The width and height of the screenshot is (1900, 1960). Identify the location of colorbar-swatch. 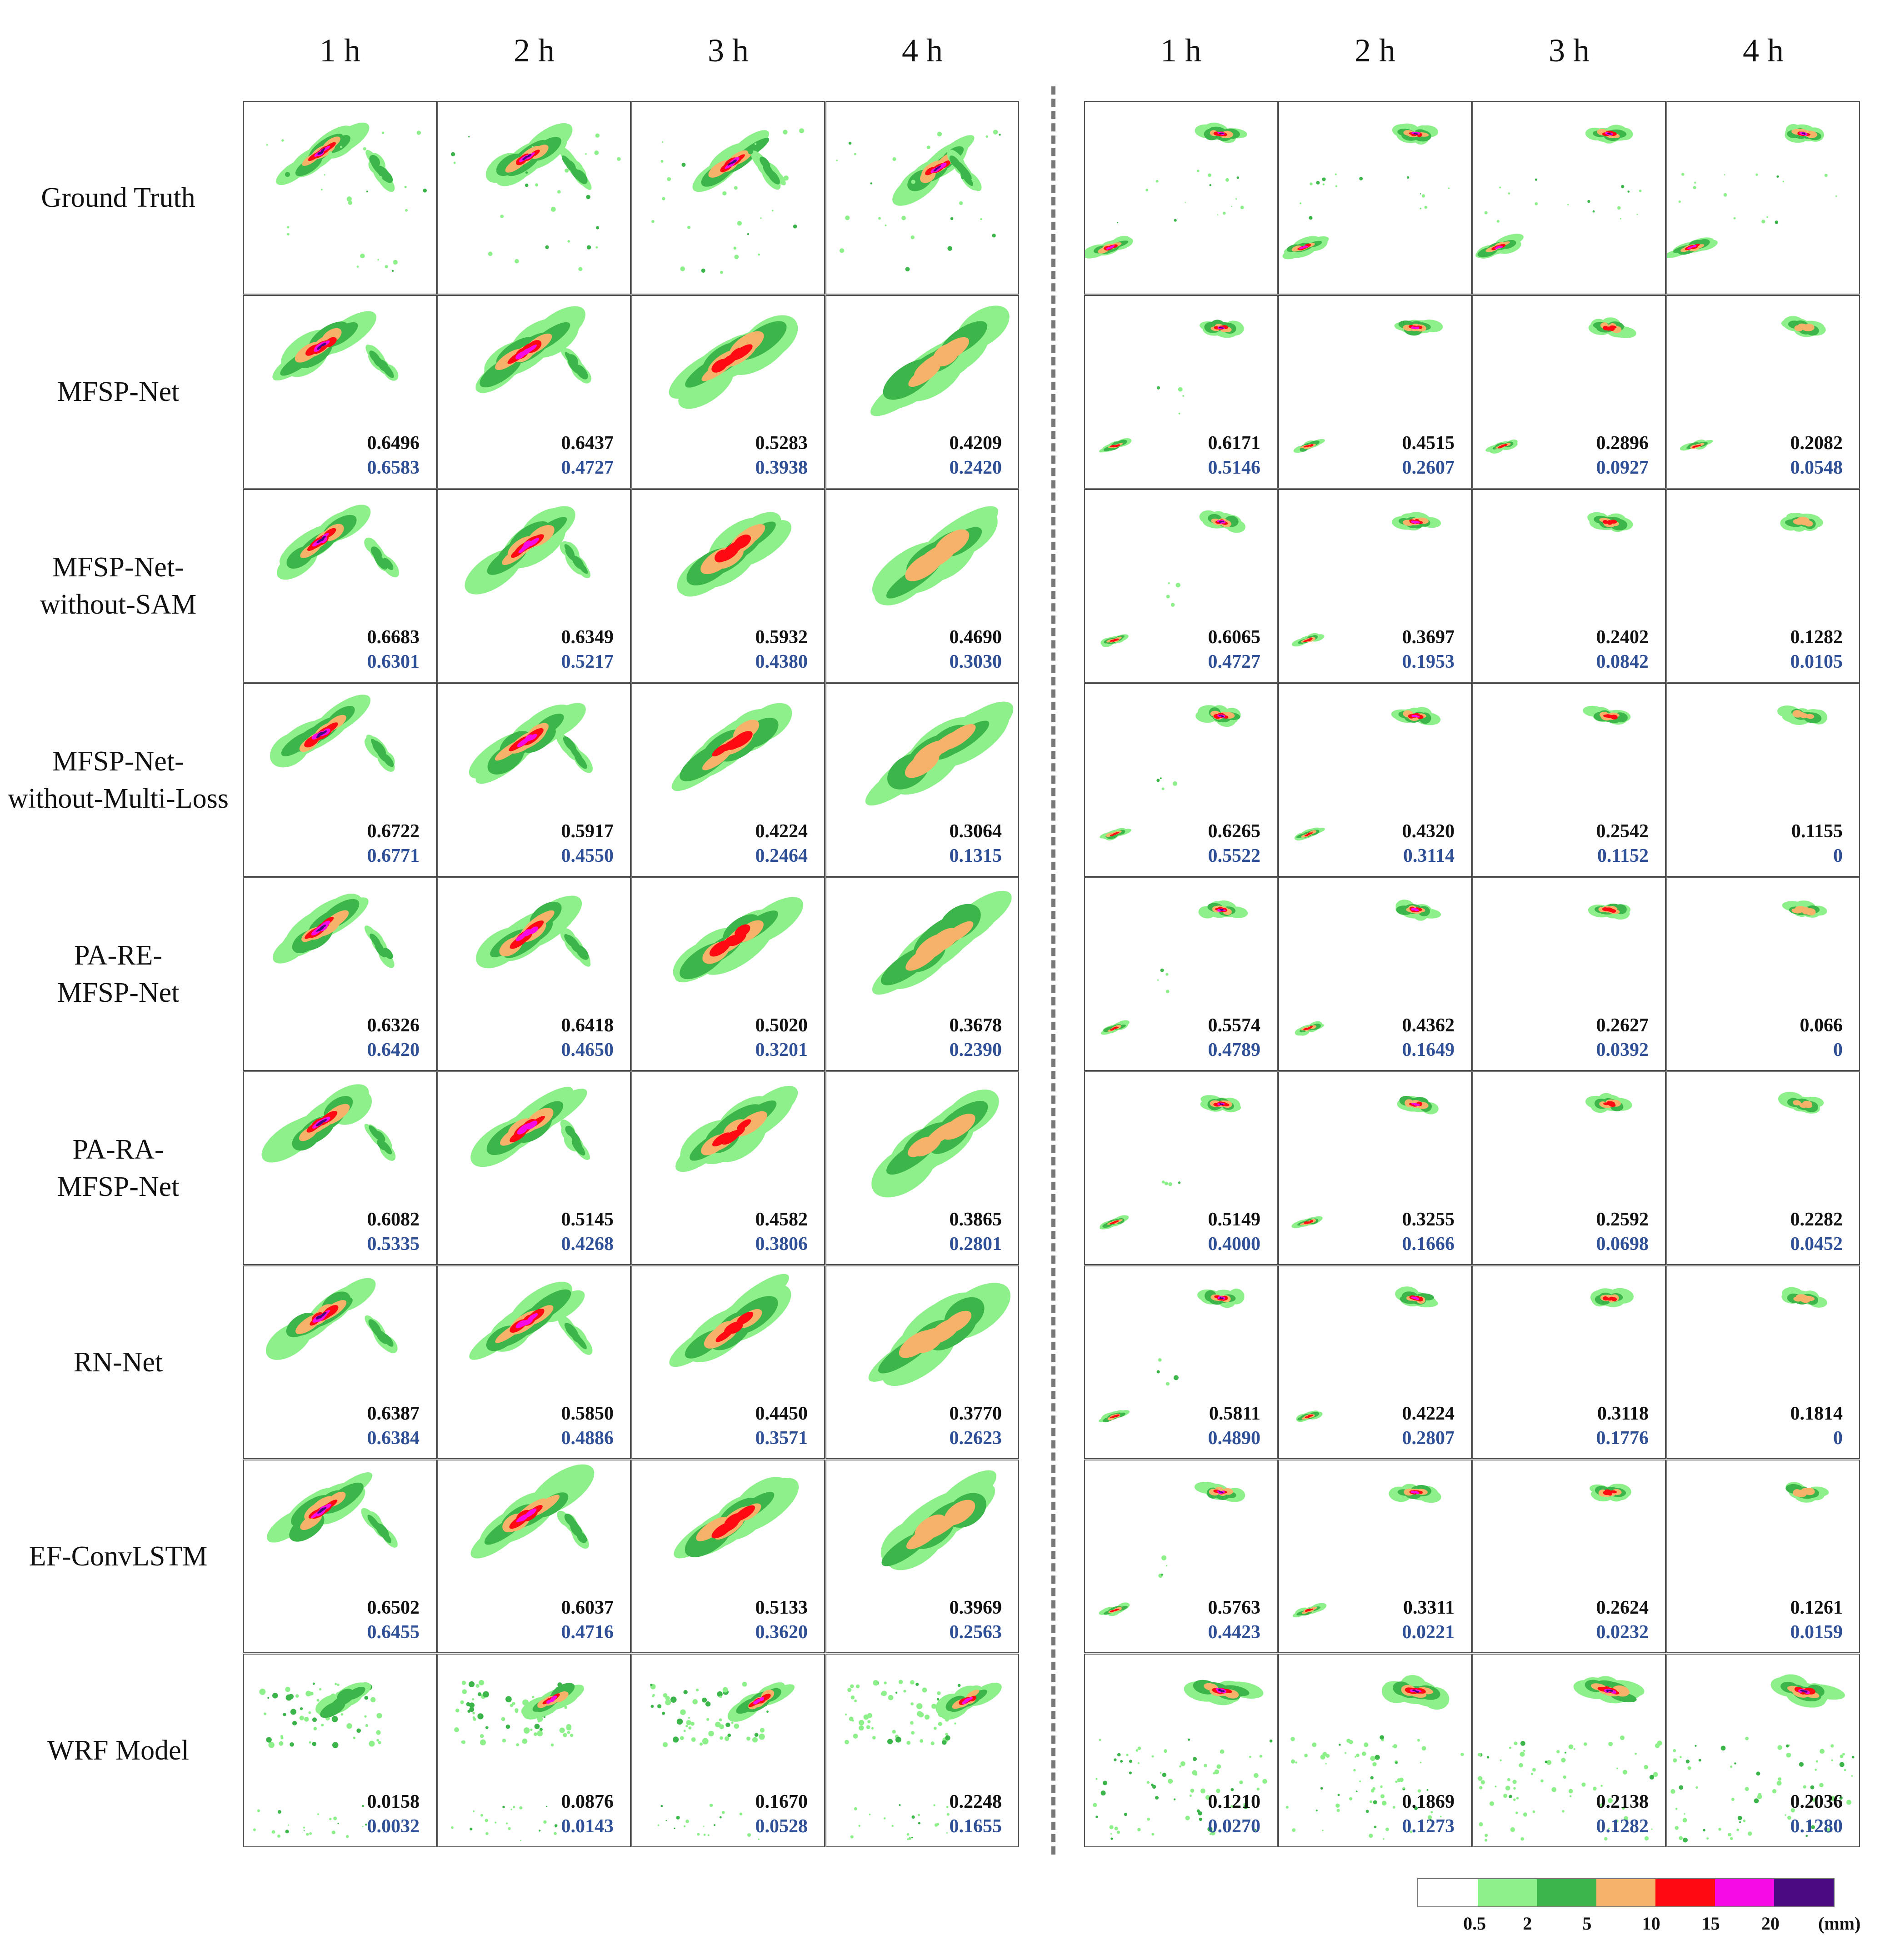
(1745, 1892).